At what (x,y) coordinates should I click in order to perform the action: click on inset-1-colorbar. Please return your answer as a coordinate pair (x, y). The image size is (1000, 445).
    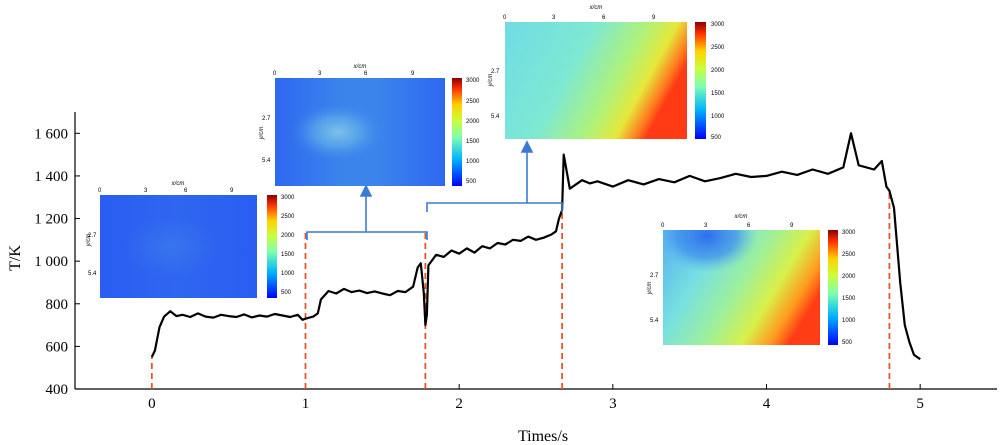
    Looking at the image, I should click on (272, 246).